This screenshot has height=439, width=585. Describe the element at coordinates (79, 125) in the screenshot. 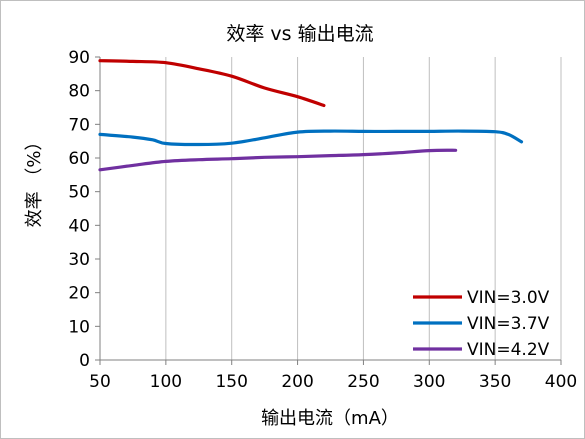

I see `y-tick-label: 70` at that location.